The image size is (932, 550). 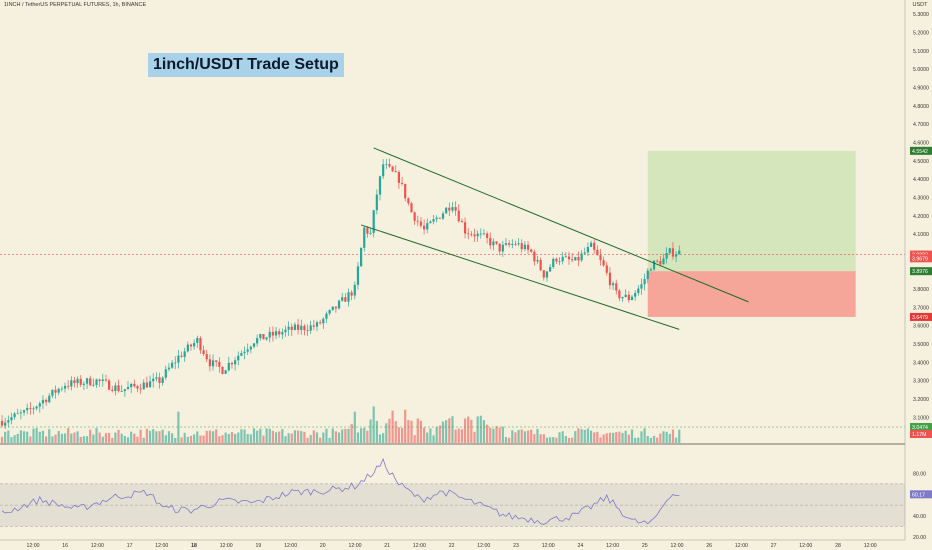 I want to click on price-tick-label: 4.2000, so click(x=921, y=217).